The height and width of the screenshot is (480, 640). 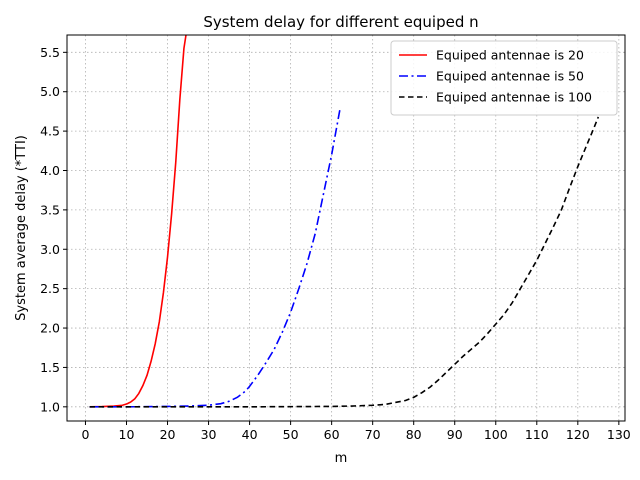 What do you see at coordinates (53, 229) in the screenshot?
I see `y-axis: 1.0 1.5 2.0 2.5 3.0 3.5 4.0 4.5 5.0 5.5` at bounding box center [53, 229].